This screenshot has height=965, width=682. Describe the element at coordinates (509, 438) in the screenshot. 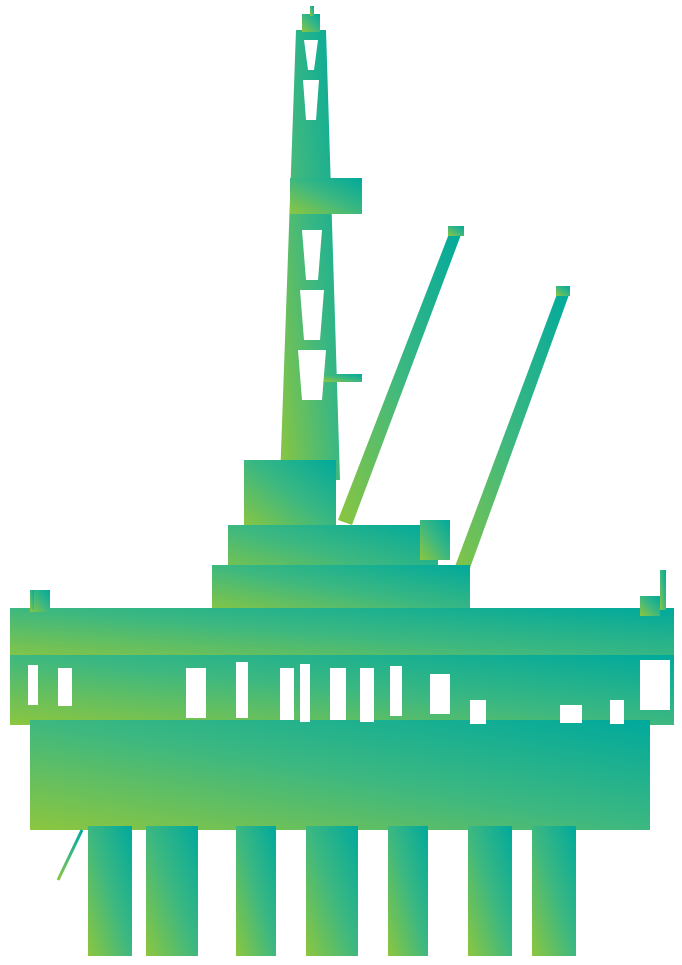

I see `crane-boom-right` at that location.